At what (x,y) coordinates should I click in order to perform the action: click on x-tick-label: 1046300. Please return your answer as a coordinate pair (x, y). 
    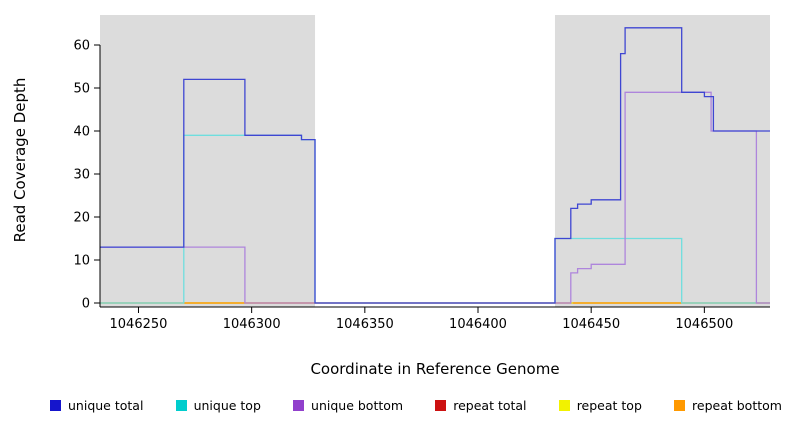
    Looking at the image, I should click on (252, 324).